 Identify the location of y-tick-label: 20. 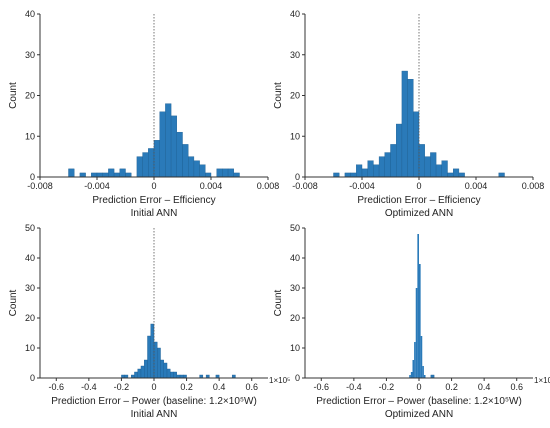
(30, 318).